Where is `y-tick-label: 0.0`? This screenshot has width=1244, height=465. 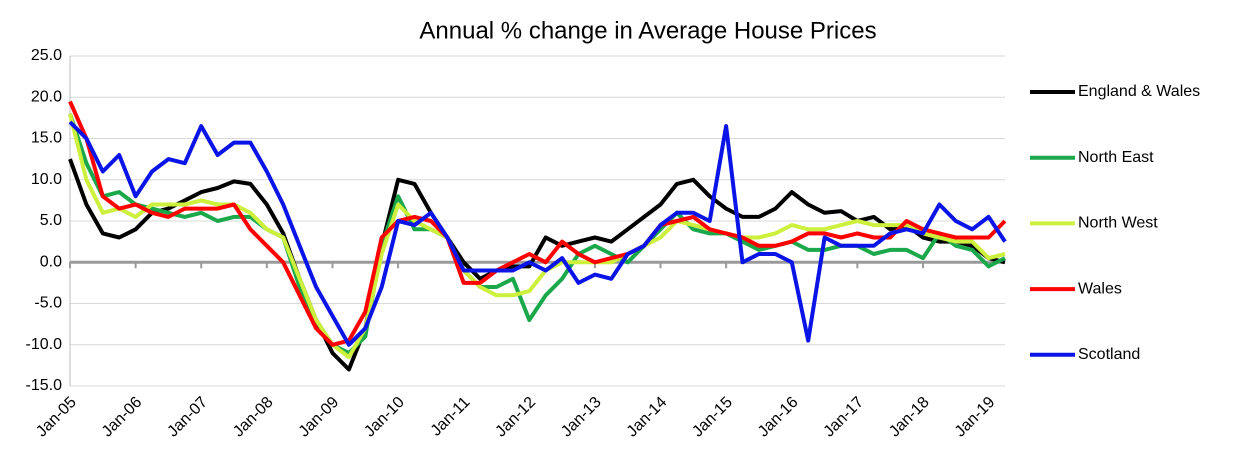
y-tick-label: 0.0 is located at coordinates (51, 261).